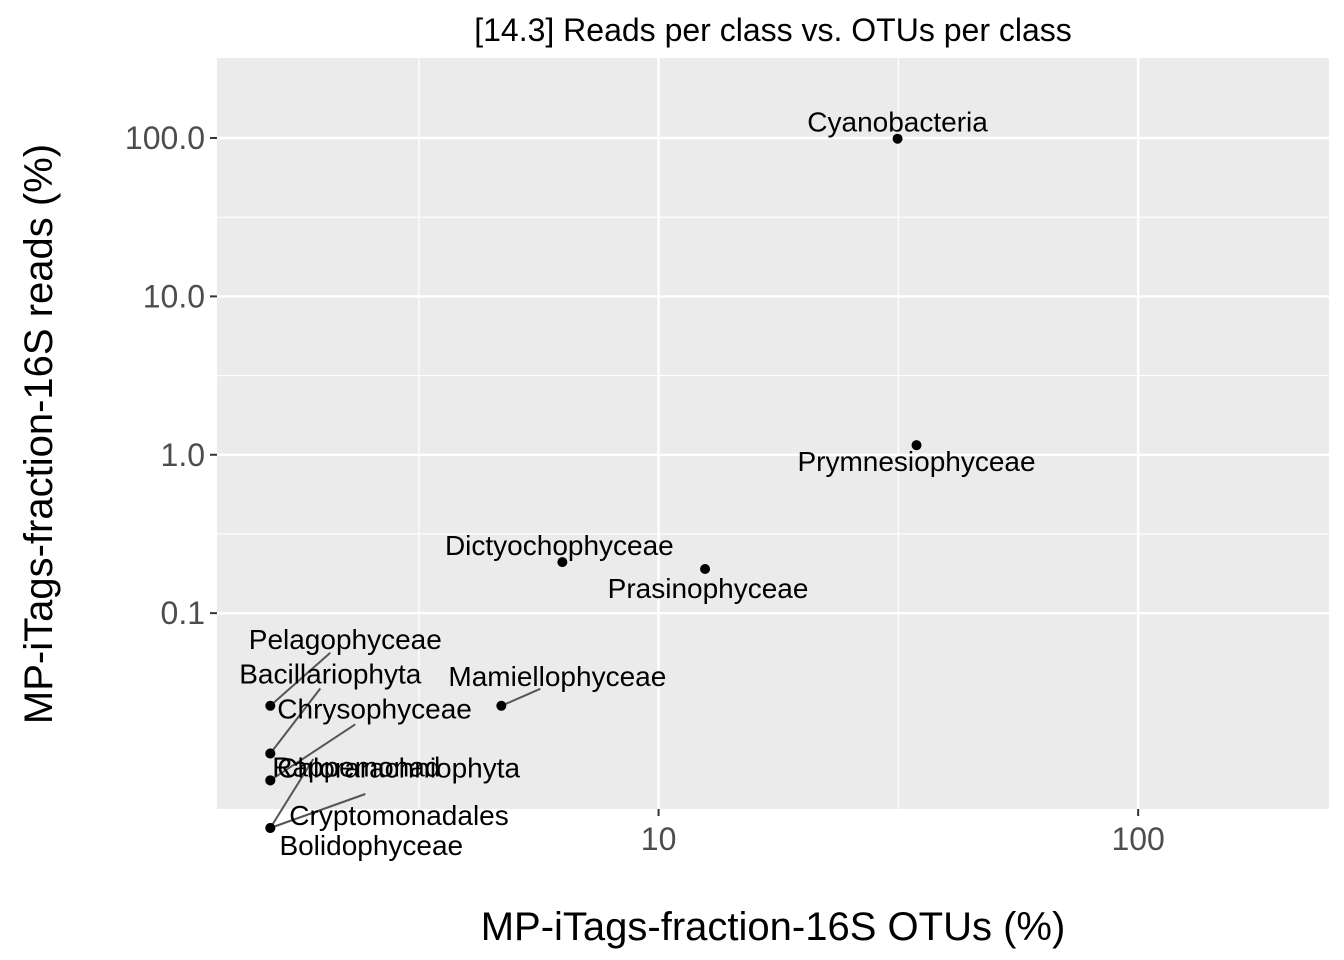  I want to click on label-leader-lines, so click(405, 740).